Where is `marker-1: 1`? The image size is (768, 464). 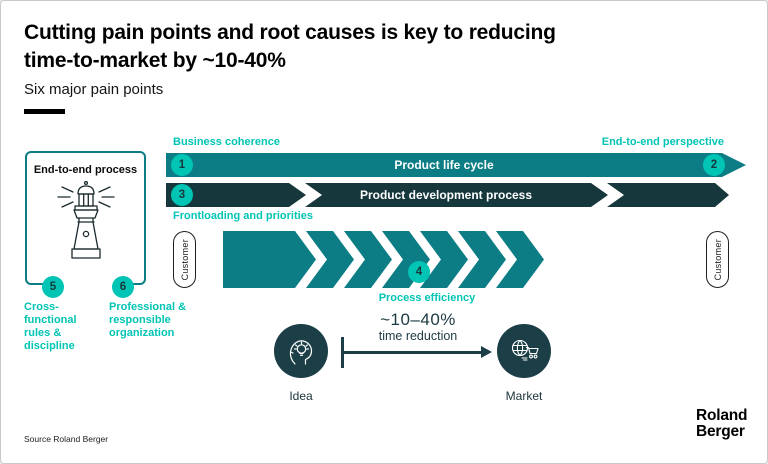
marker-1: 1 is located at coordinates (182, 165).